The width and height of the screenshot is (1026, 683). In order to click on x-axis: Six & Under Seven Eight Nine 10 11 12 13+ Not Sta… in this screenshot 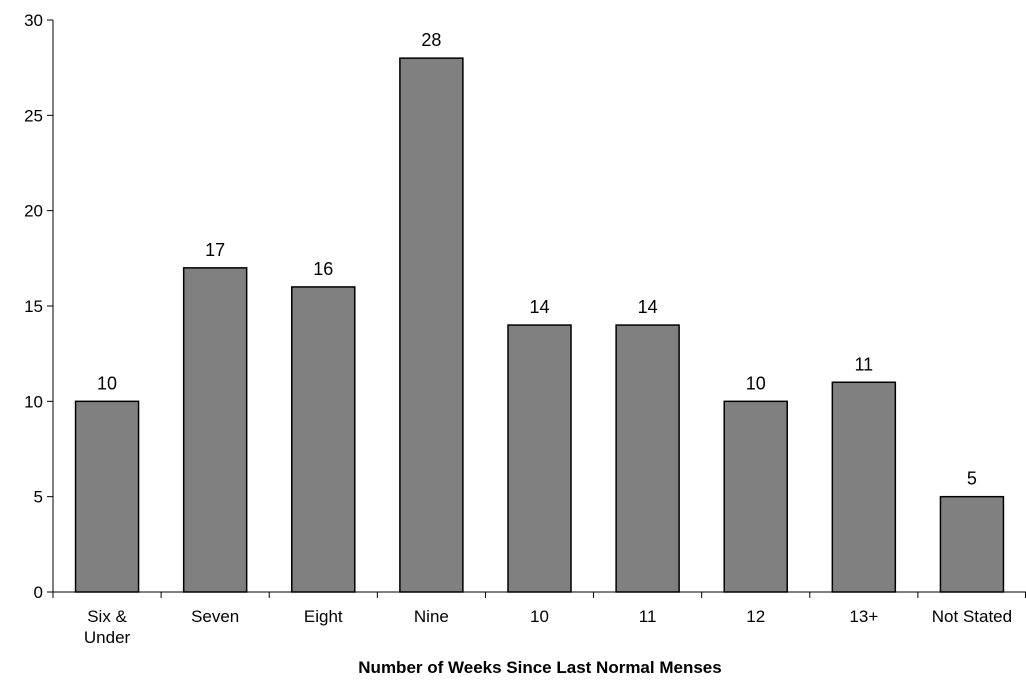, I will do `click(539, 619)`.